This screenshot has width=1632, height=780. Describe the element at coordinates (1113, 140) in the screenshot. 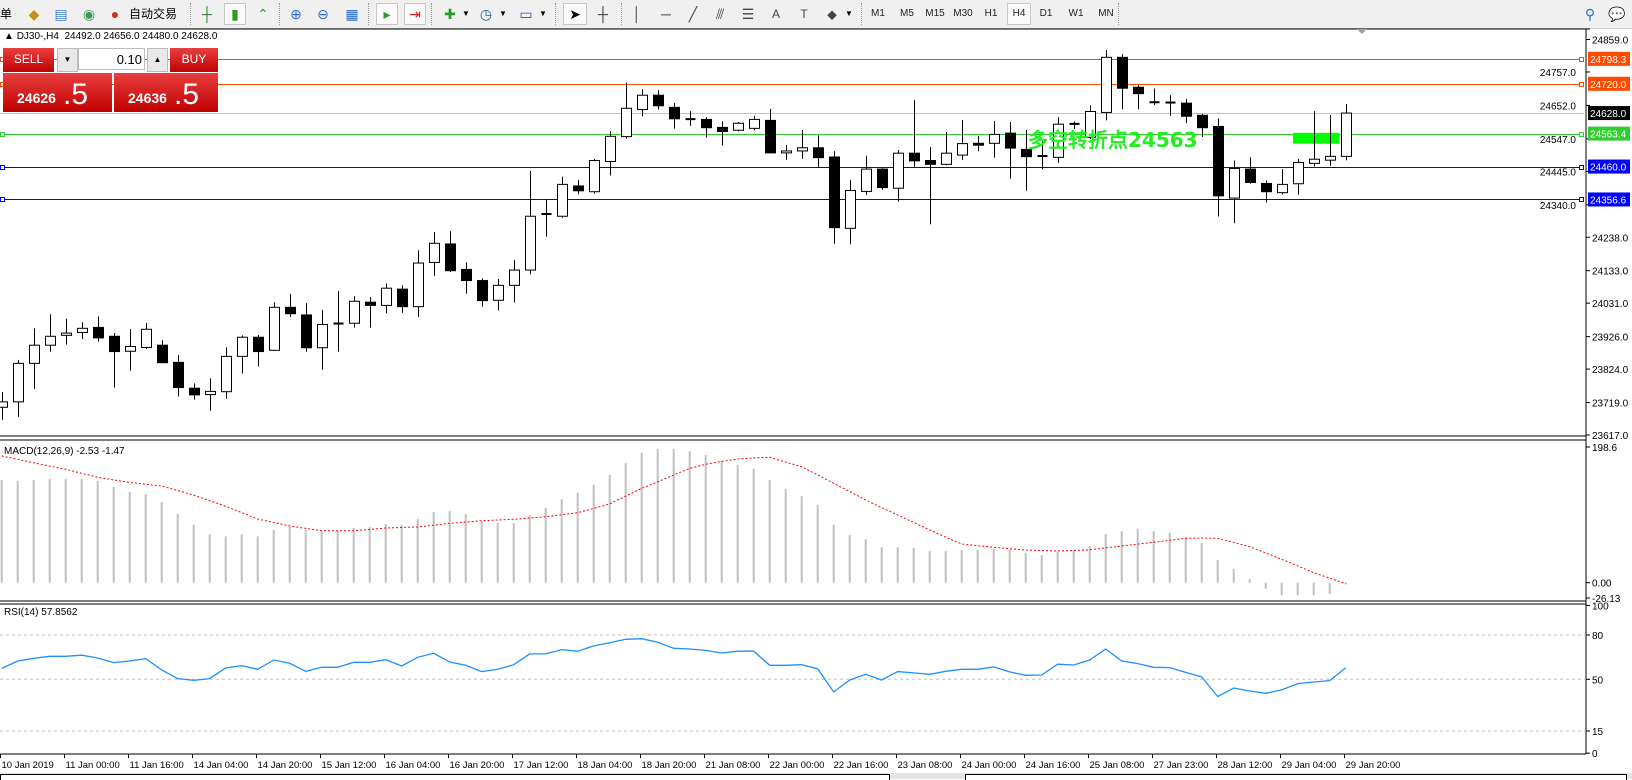

I see `pivot-annotation-text: 多空转折点24563` at that location.